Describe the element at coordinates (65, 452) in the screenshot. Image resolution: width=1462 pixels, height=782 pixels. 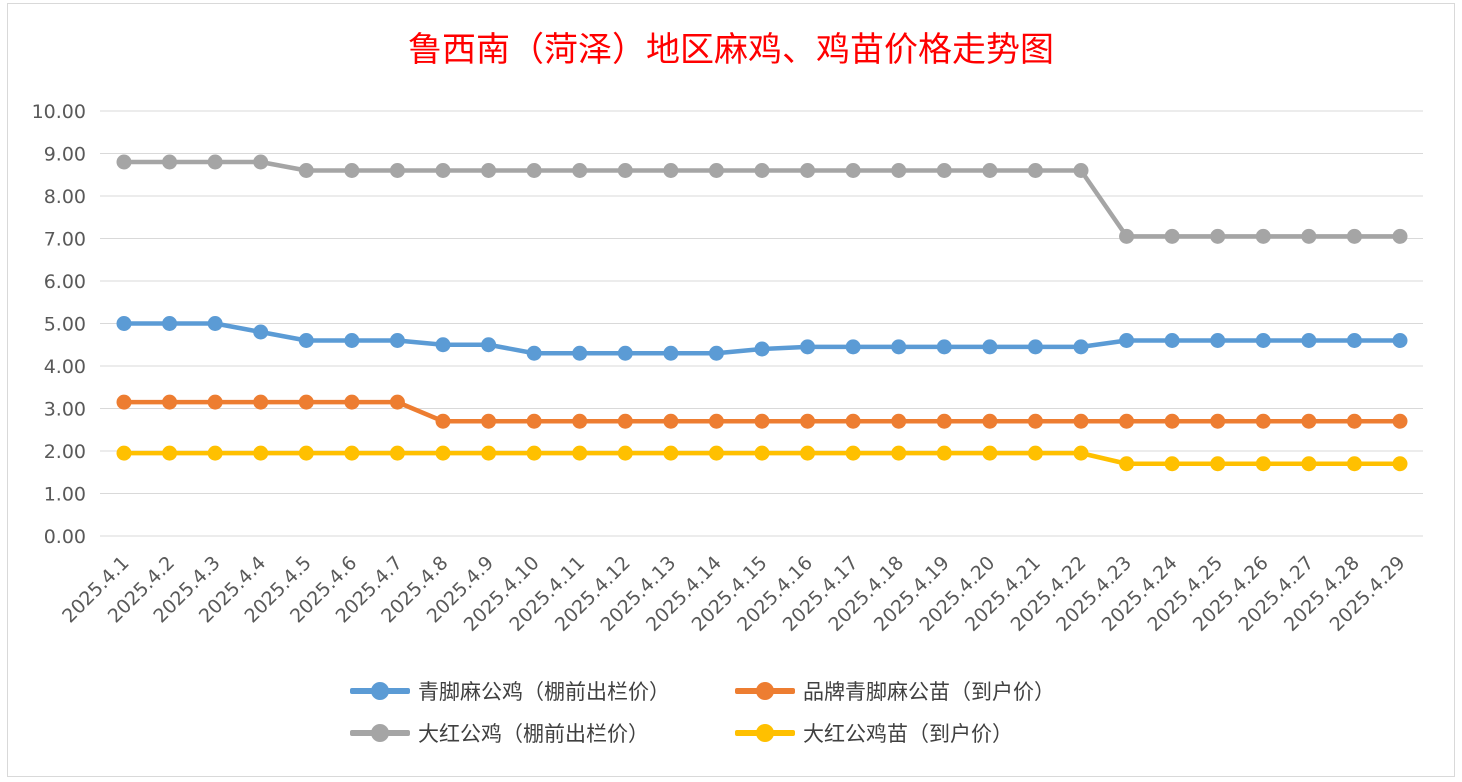
I see `y-tick-label: 2.00` at that location.